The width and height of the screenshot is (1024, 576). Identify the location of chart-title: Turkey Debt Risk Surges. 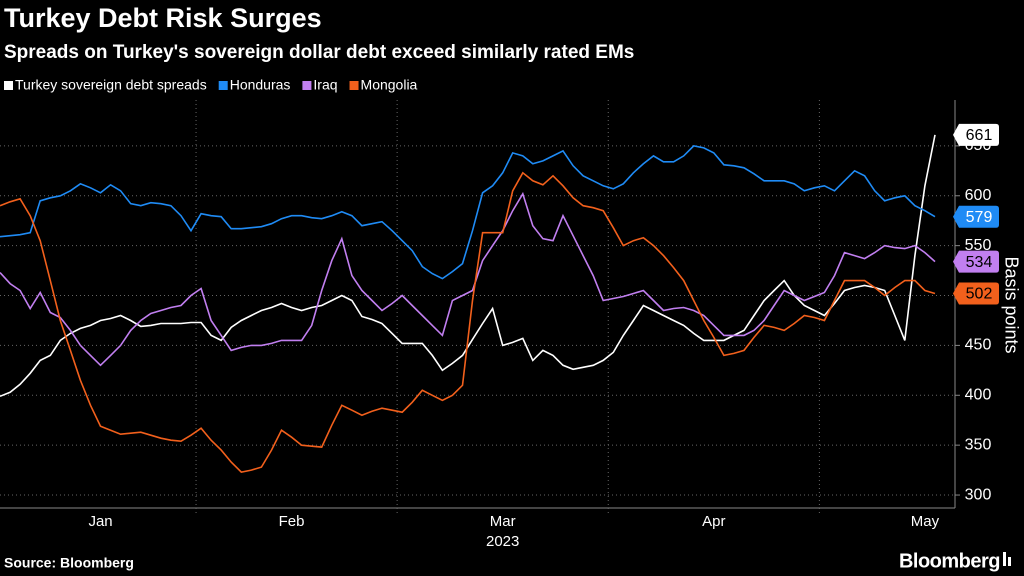
(163, 18).